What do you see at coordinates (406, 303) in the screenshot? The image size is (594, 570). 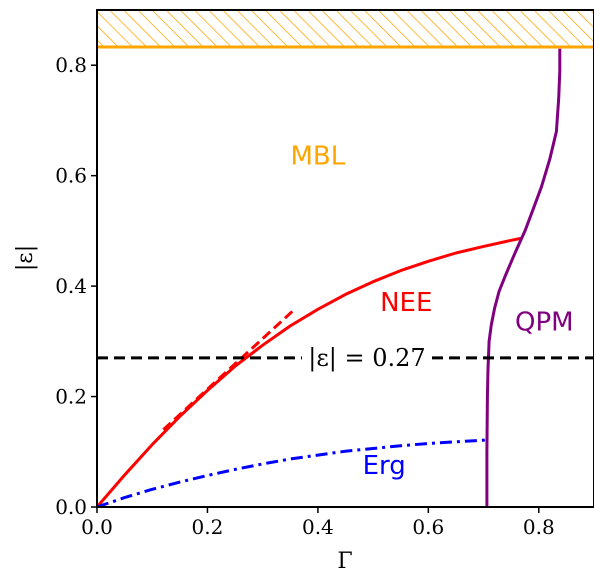 I see `region-label-nee: NEE` at bounding box center [406, 303].